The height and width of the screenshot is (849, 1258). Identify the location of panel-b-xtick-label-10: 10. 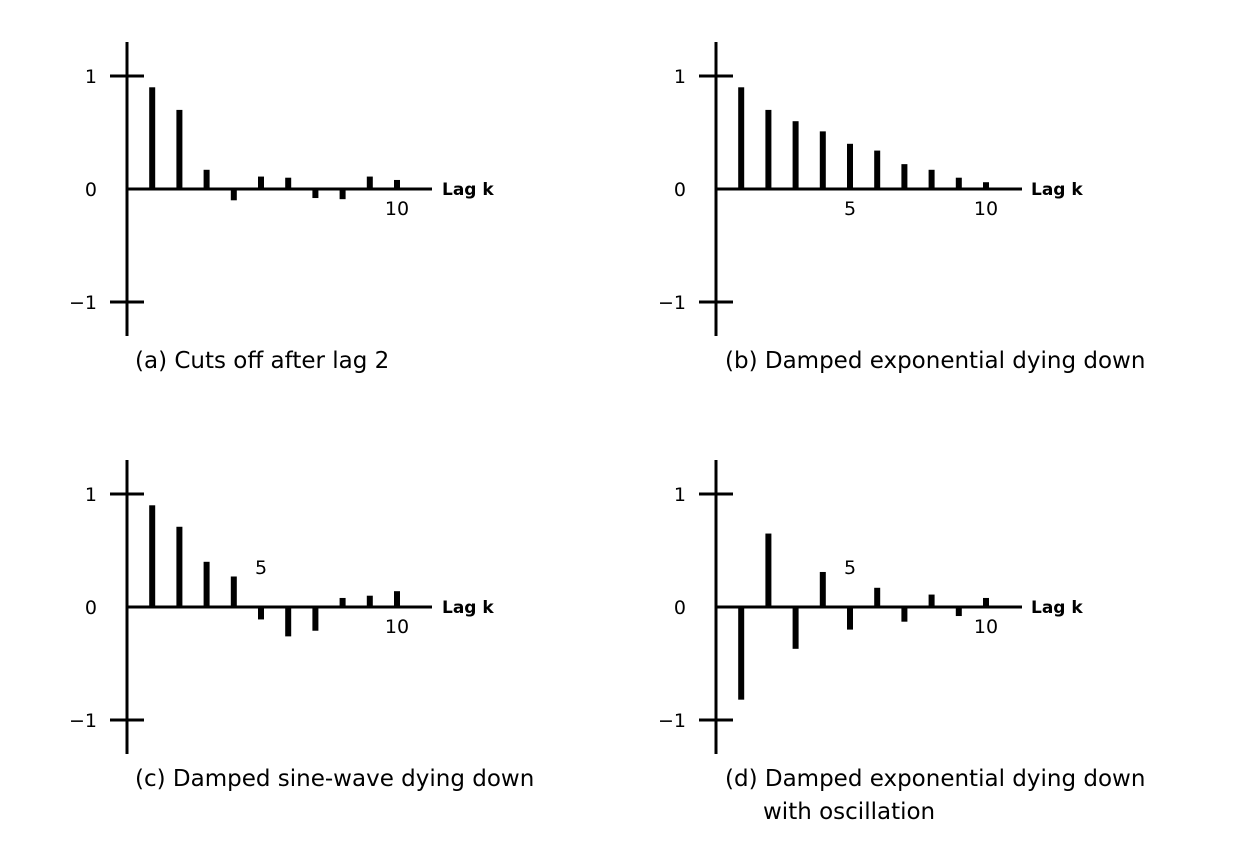
(986, 209).